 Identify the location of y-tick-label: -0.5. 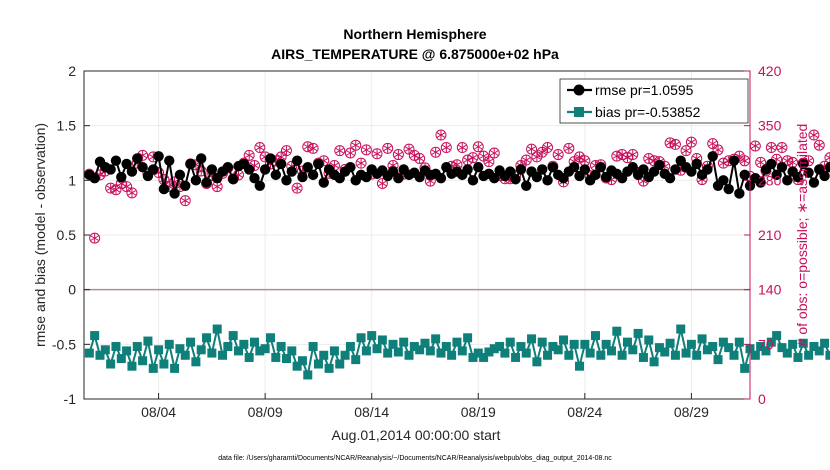
(64, 344).